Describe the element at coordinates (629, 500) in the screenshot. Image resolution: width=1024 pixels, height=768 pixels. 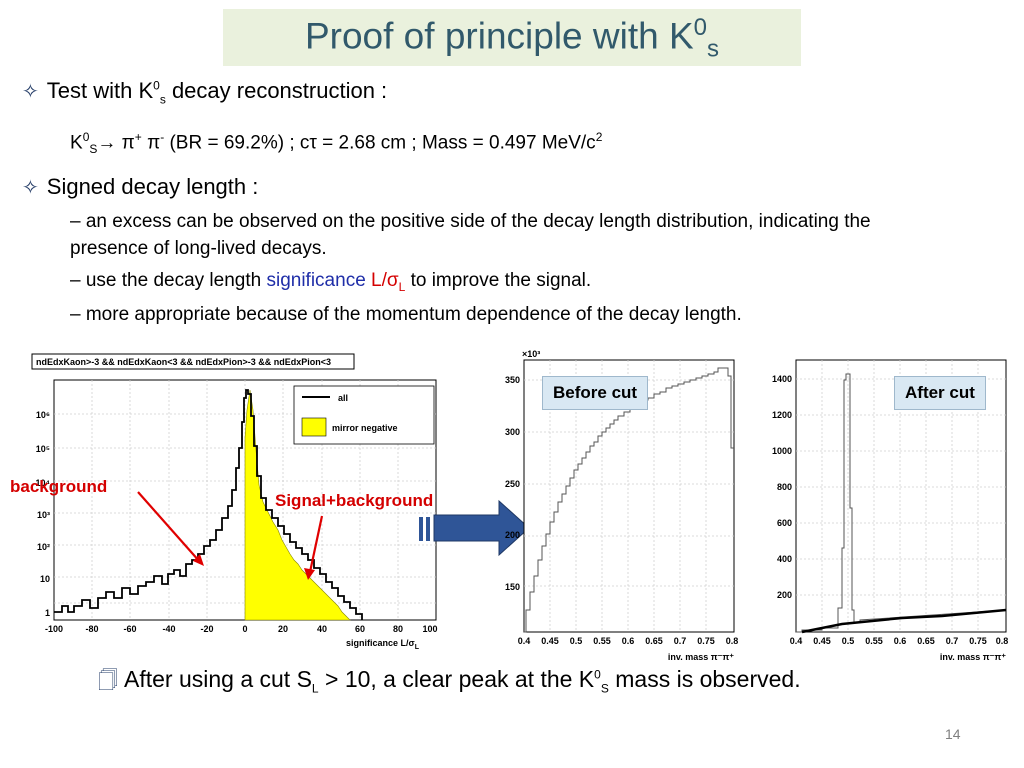
I see `before-cut-curve` at that location.